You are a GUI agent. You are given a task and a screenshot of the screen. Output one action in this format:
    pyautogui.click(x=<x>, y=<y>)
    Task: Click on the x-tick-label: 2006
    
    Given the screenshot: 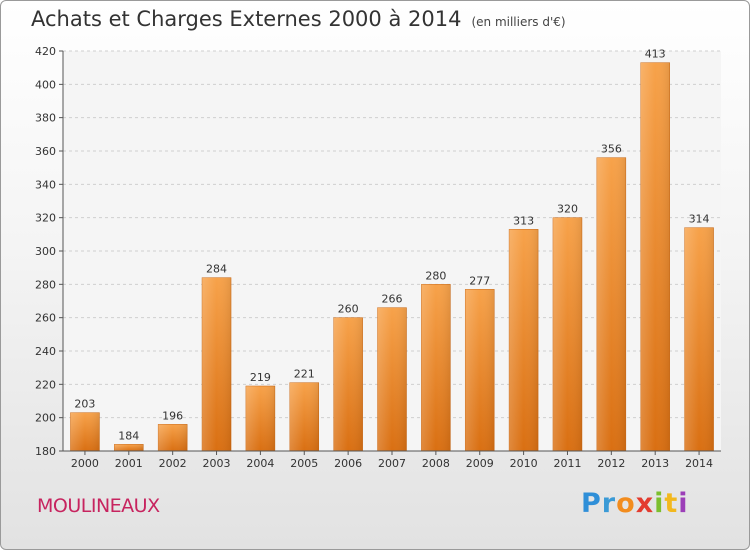 What is the action you would take?
    pyautogui.click(x=348, y=463)
    